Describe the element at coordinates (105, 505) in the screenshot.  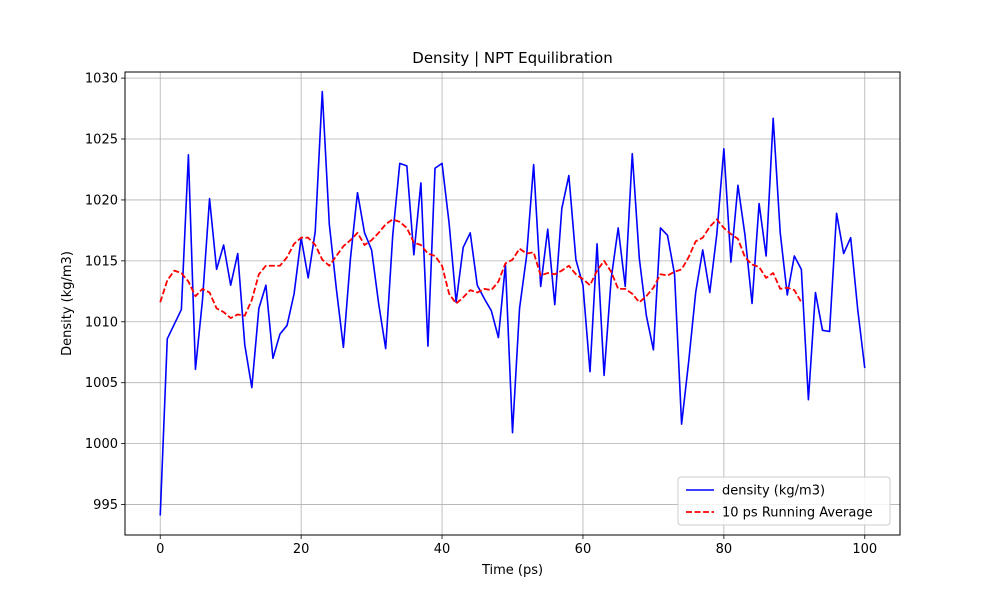
I see `y-tick-label: 995` at that location.